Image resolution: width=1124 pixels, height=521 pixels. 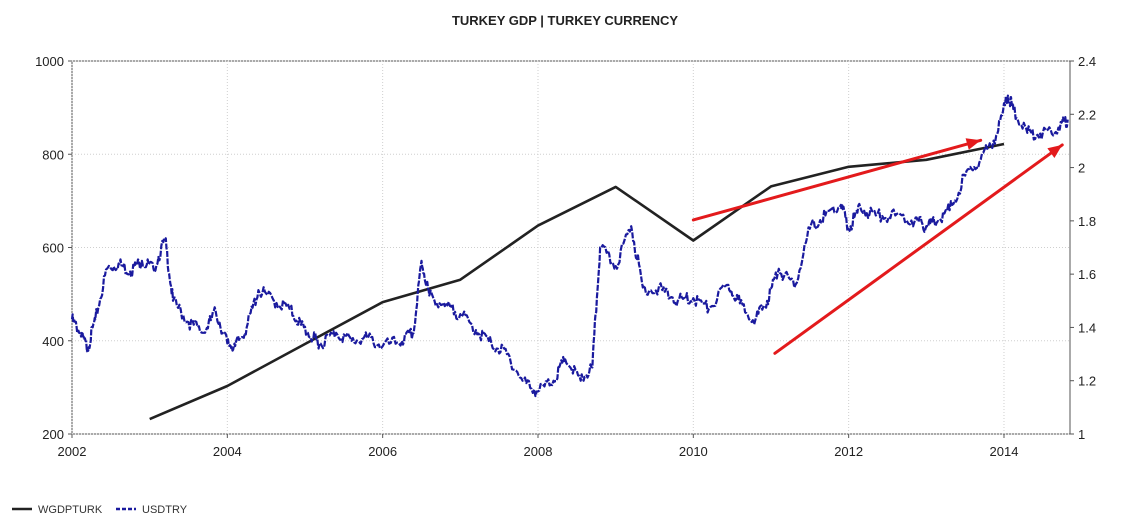 What do you see at coordinates (49, 61) in the screenshot?
I see `y-left-tick-label: 1000` at bounding box center [49, 61].